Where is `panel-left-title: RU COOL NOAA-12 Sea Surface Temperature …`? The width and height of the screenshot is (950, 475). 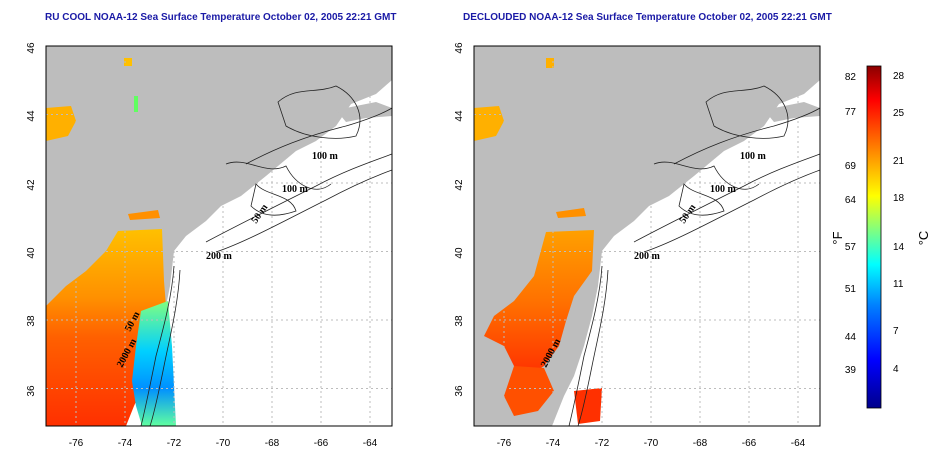
panel-left-title: RU COOL NOAA-12 Sea Surface Temperature … is located at coordinates (220, 17).